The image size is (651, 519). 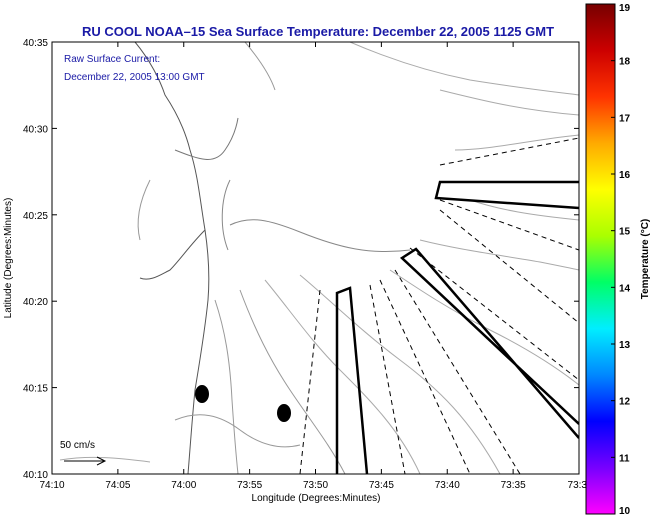 What do you see at coordinates (315, 485) in the screenshot?
I see `x-tick-label: 73:50` at bounding box center [315, 485].